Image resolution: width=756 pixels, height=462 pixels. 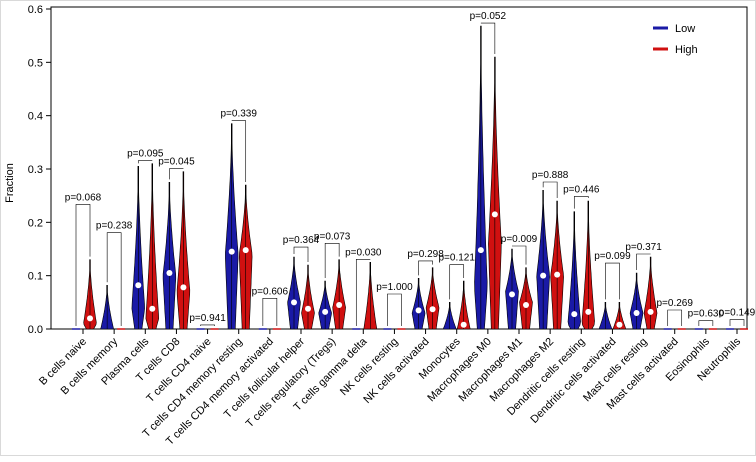 I want to click on p-value-label: p=0.068, so click(x=83, y=197).